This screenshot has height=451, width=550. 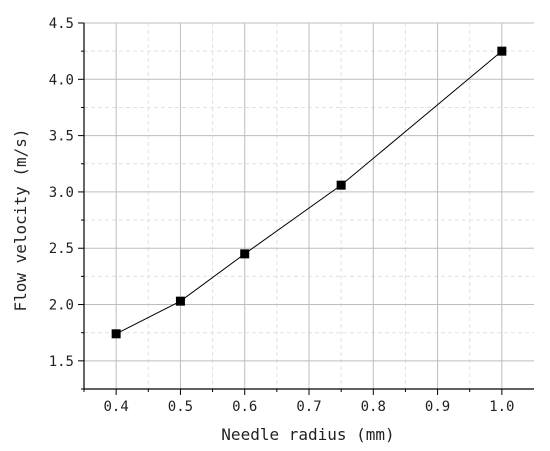 I want to click on y-tick-label: 3.0, so click(x=61, y=193).